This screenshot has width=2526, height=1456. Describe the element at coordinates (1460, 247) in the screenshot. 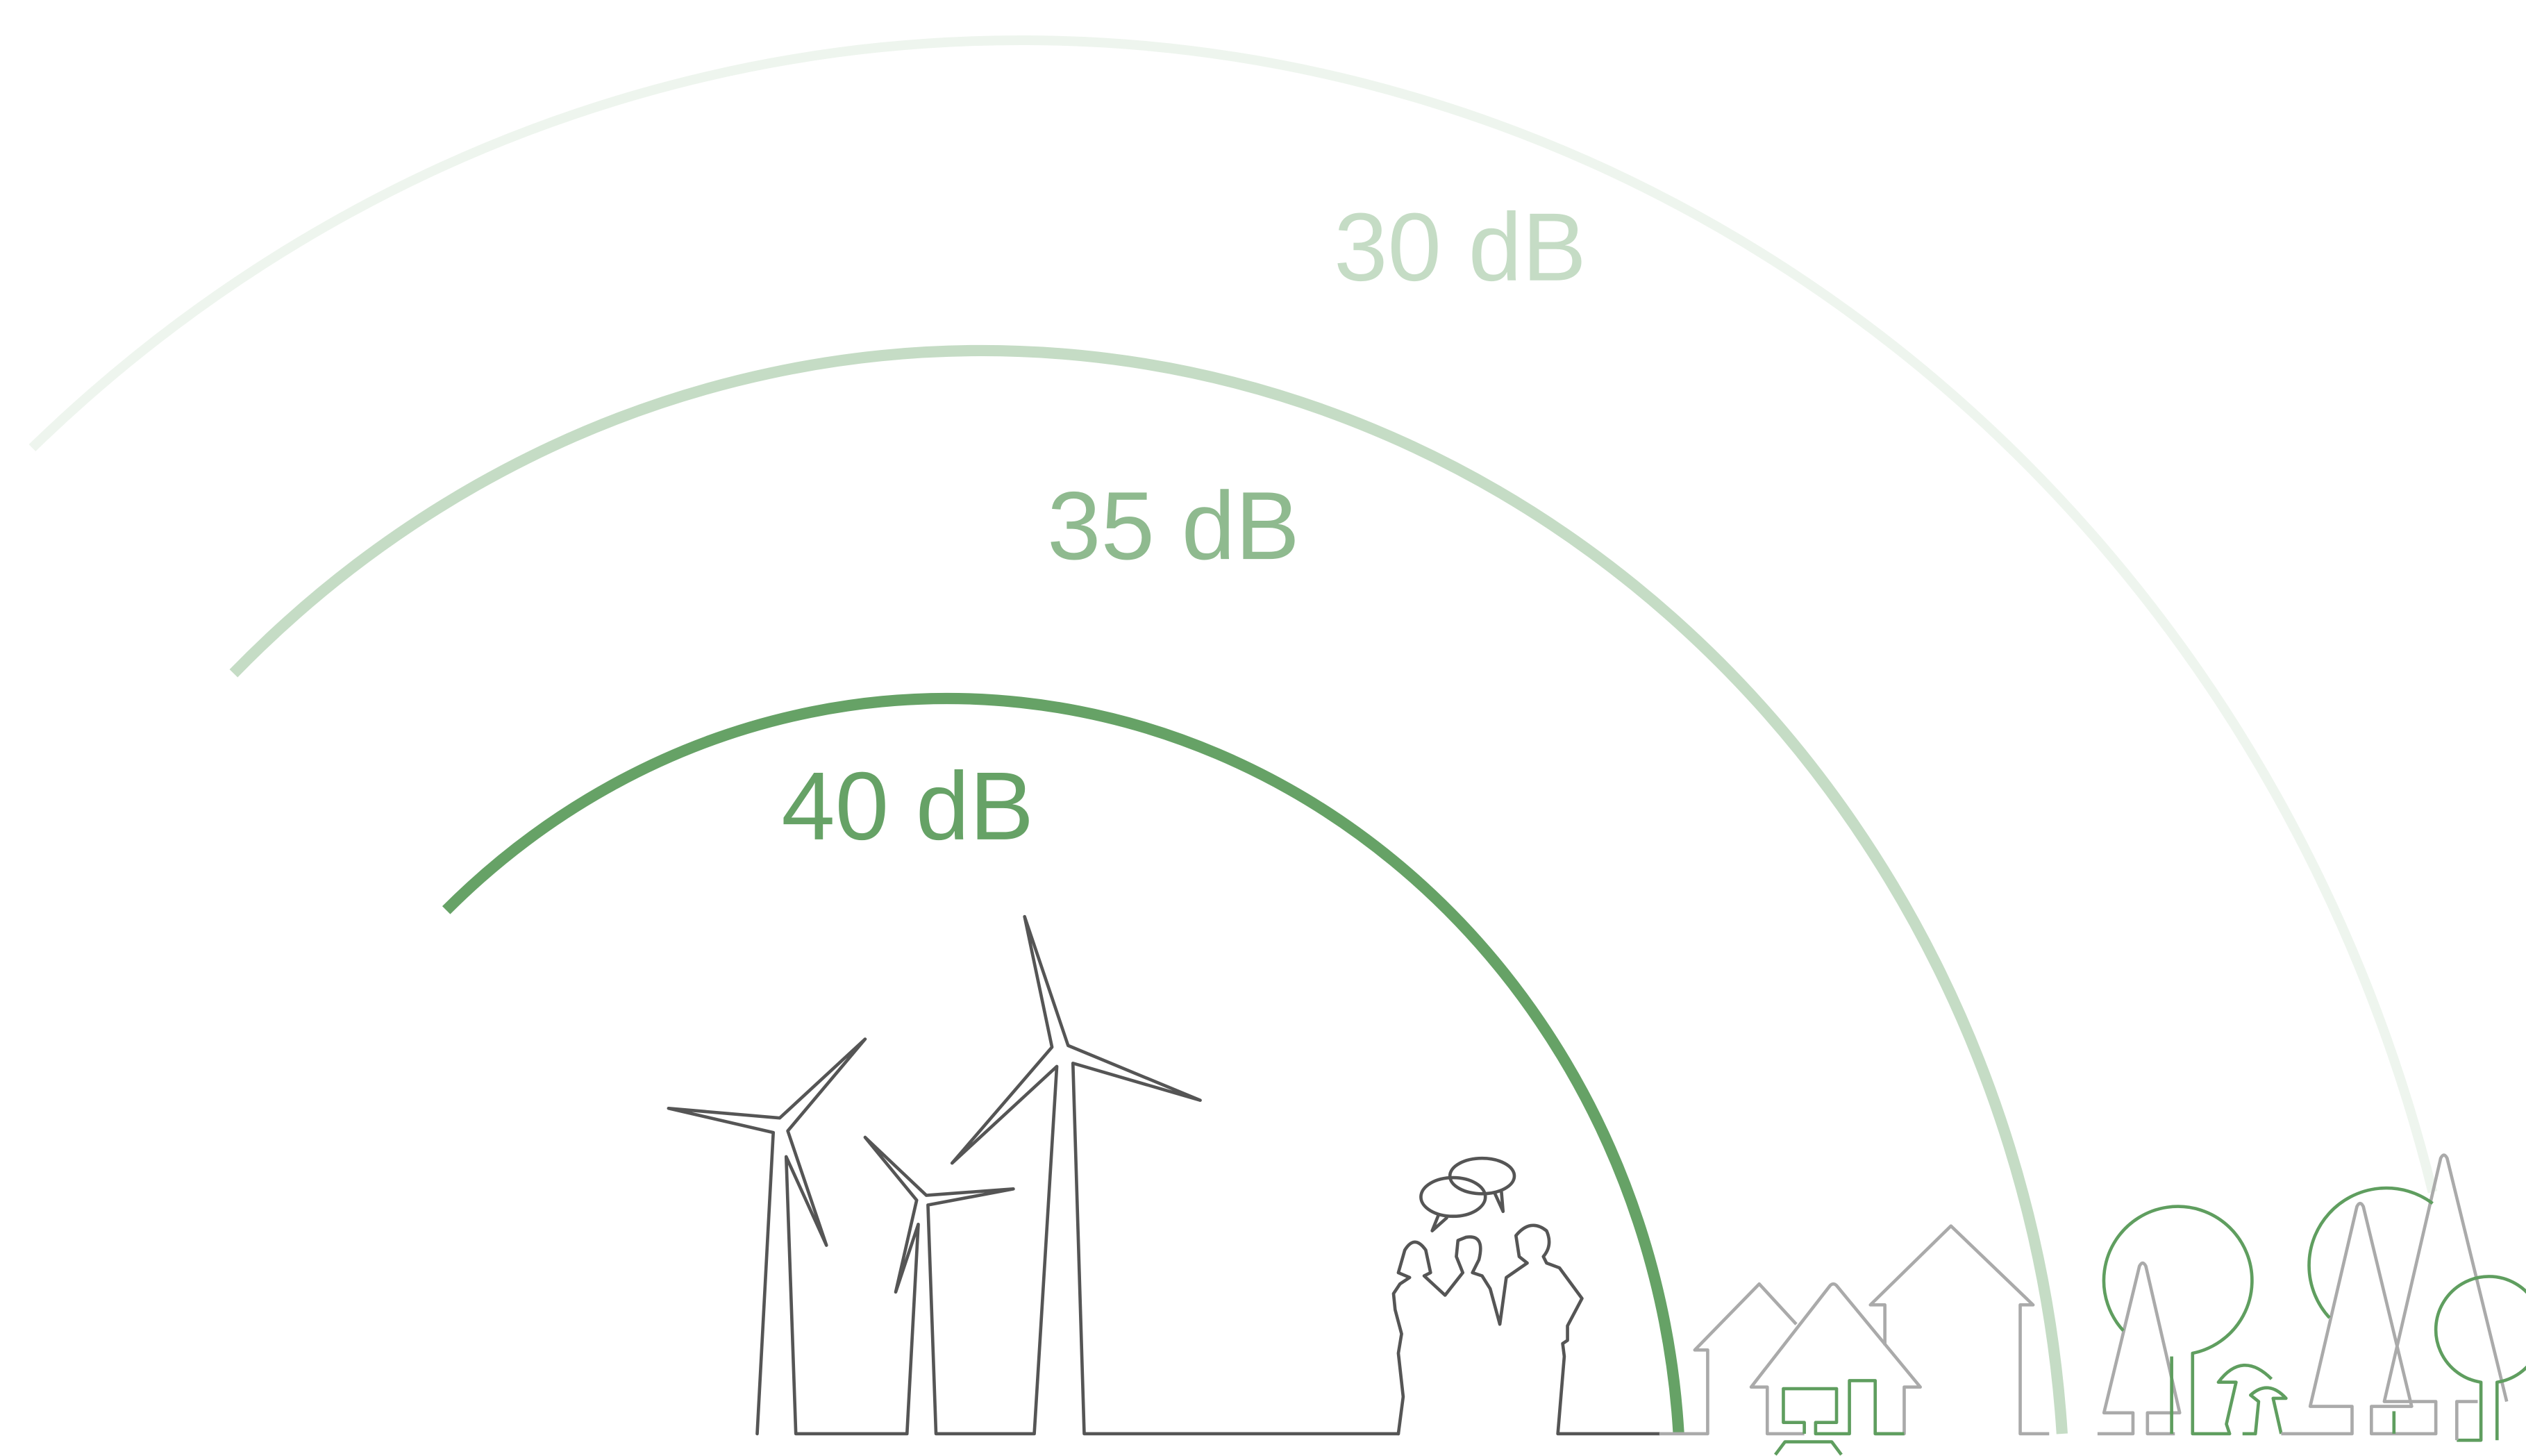

I see `label-30: 30 dB` at that location.